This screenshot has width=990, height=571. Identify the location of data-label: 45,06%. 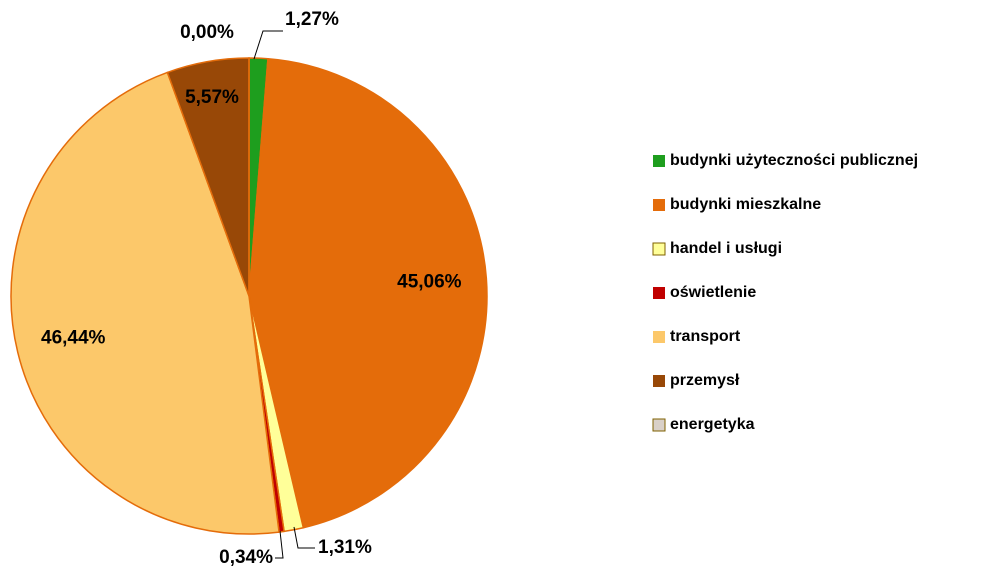
(429, 281).